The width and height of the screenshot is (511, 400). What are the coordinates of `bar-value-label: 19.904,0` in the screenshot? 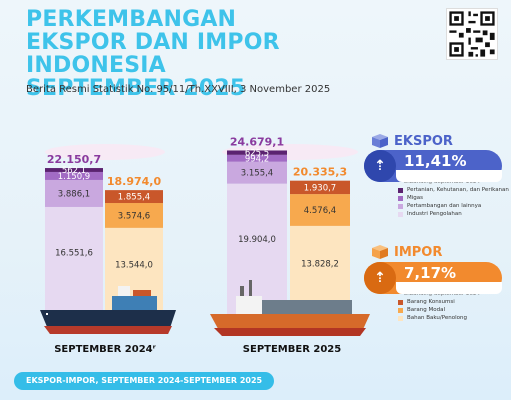 It's located at (257, 240).